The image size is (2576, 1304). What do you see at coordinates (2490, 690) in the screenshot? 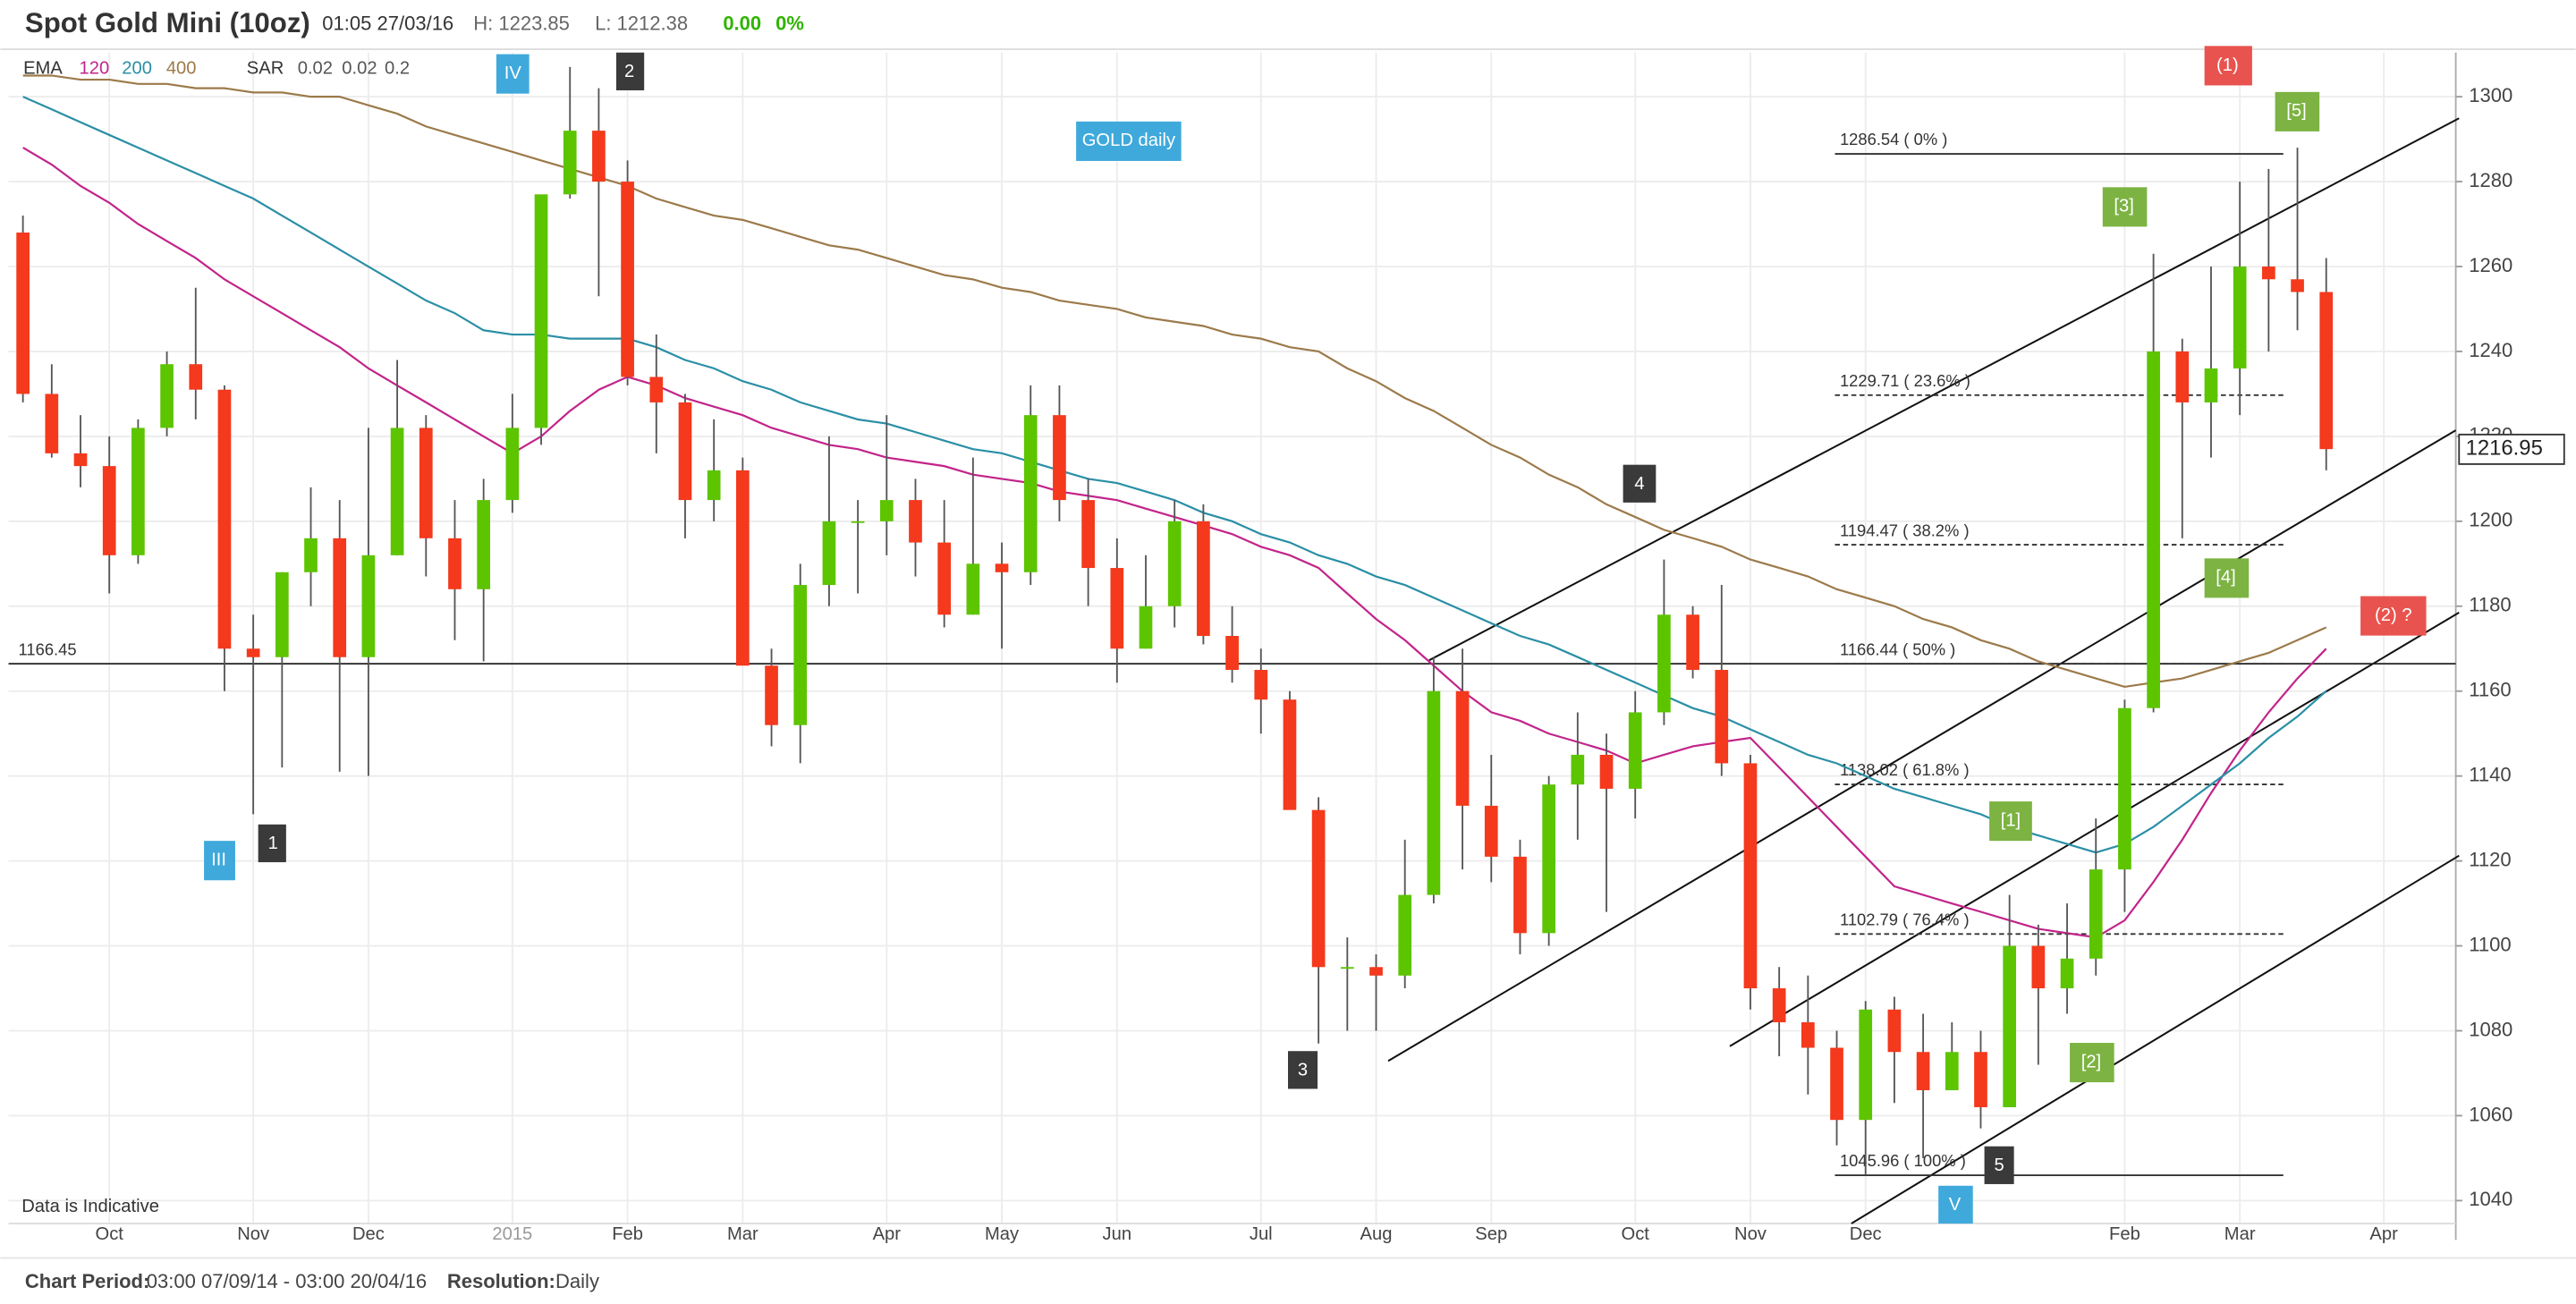
I see `y-tick-label: 1160` at bounding box center [2490, 690].